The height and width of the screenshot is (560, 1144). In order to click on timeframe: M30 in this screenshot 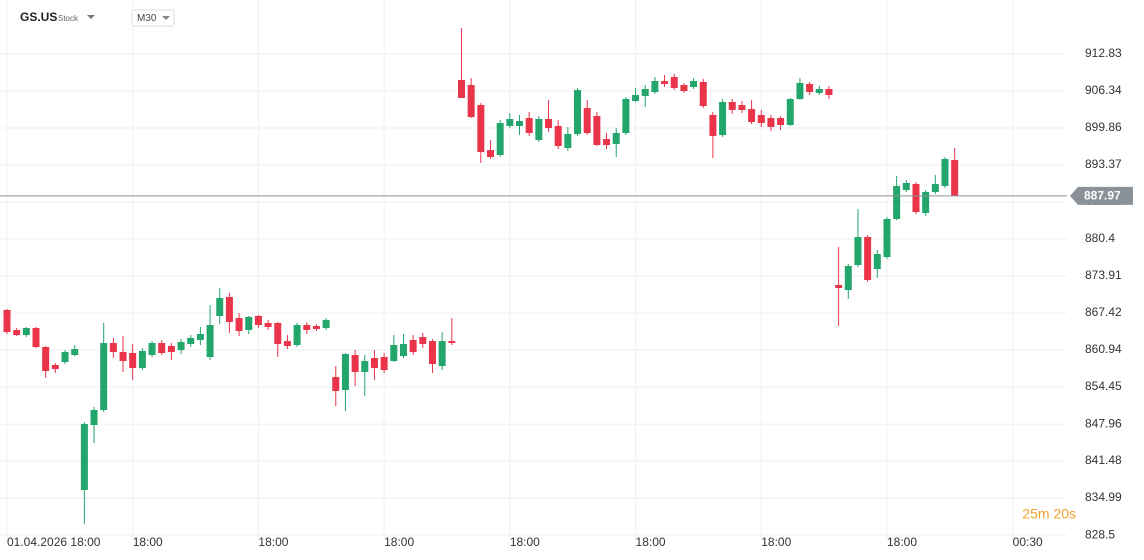, I will do `click(147, 18)`.